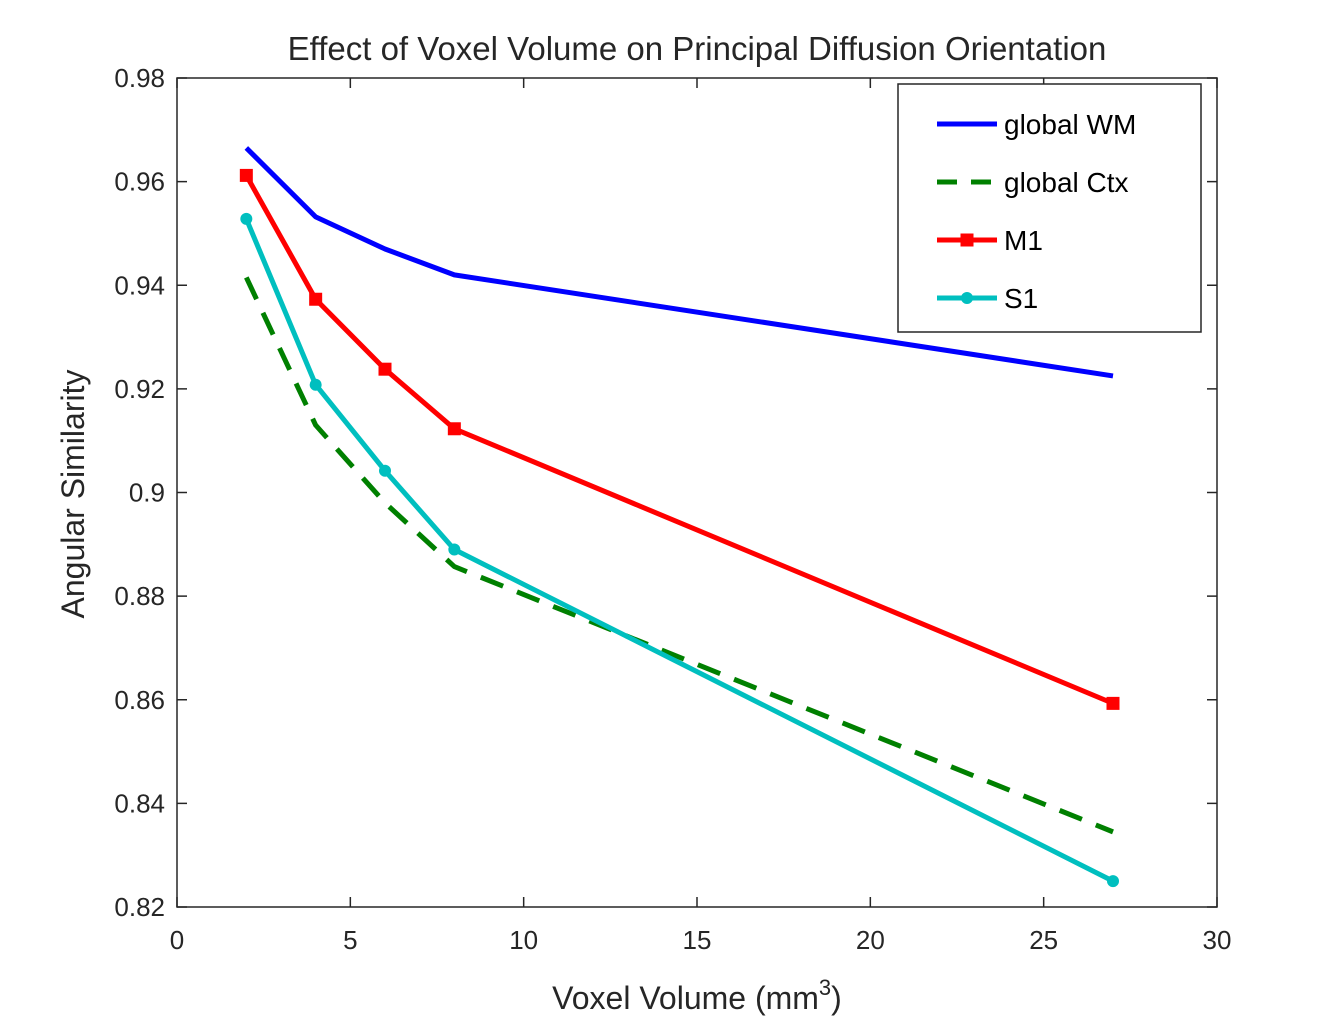 The image size is (1343, 1018). Describe the element at coordinates (139, 803) in the screenshot. I see `y-tick-label: 0.84` at that location.